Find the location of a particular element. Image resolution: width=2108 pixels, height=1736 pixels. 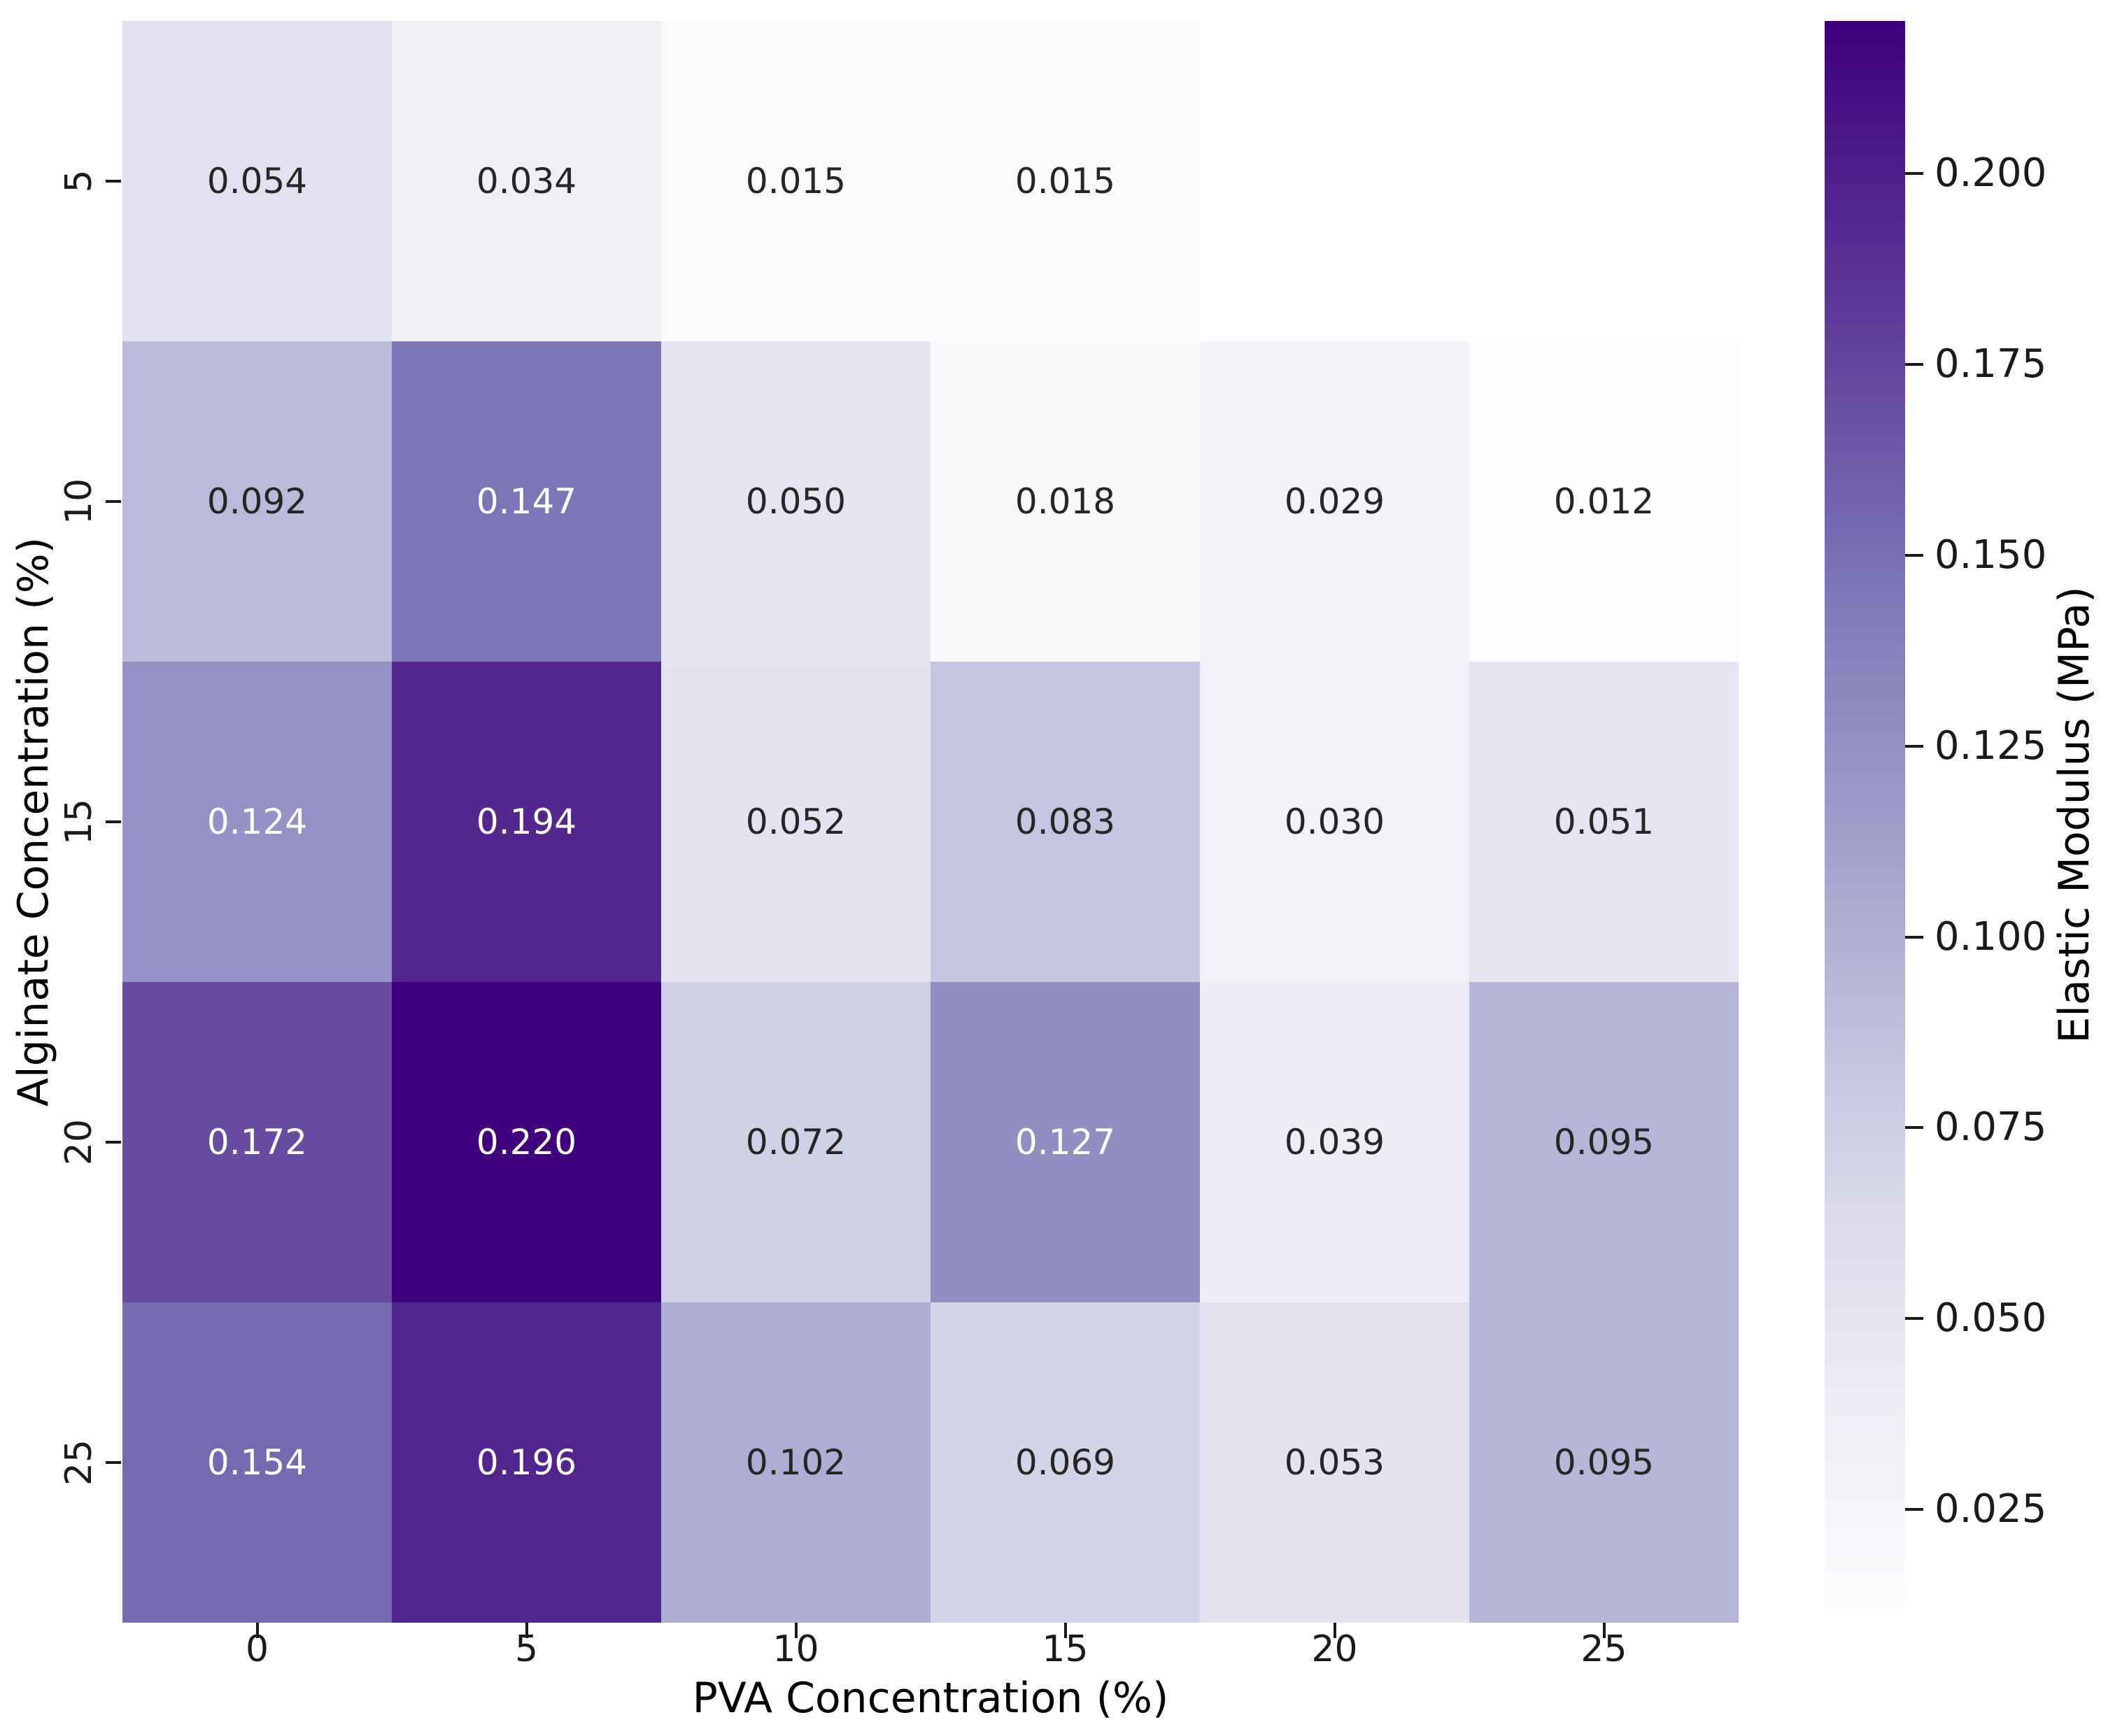

heatmap-cell: 0.053 is located at coordinates (1334, 1462).